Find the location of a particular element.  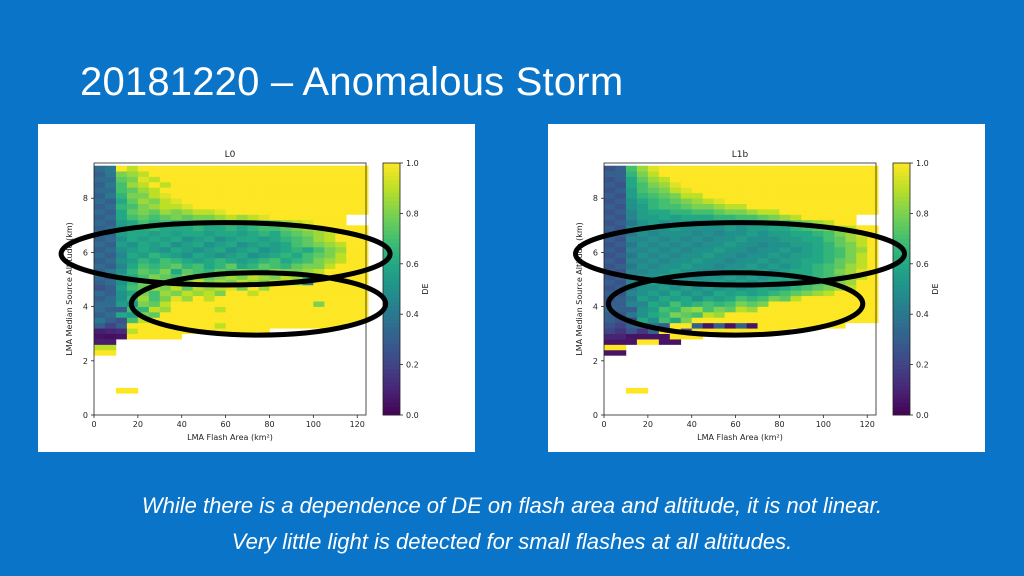

y-axis-label: LMA Median Source Altitude (km) is located at coordinates (579, 289).